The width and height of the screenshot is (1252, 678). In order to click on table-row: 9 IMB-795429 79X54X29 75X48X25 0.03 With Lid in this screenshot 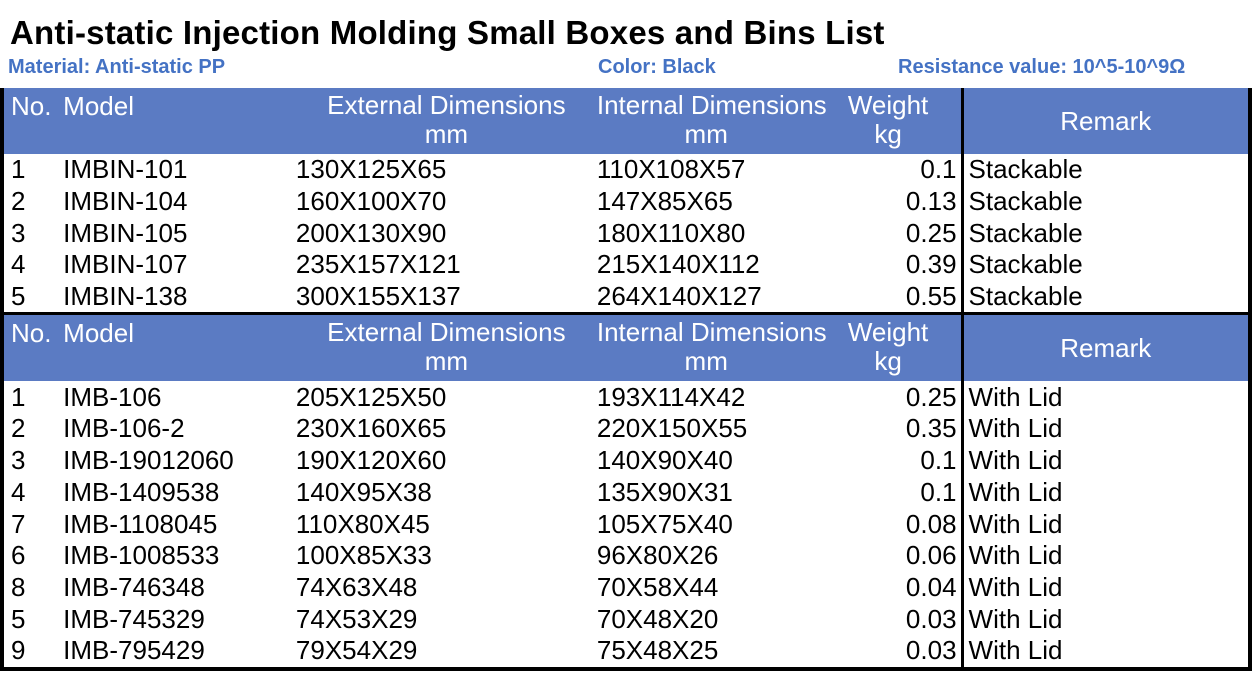, I will do `click(626, 651)`.